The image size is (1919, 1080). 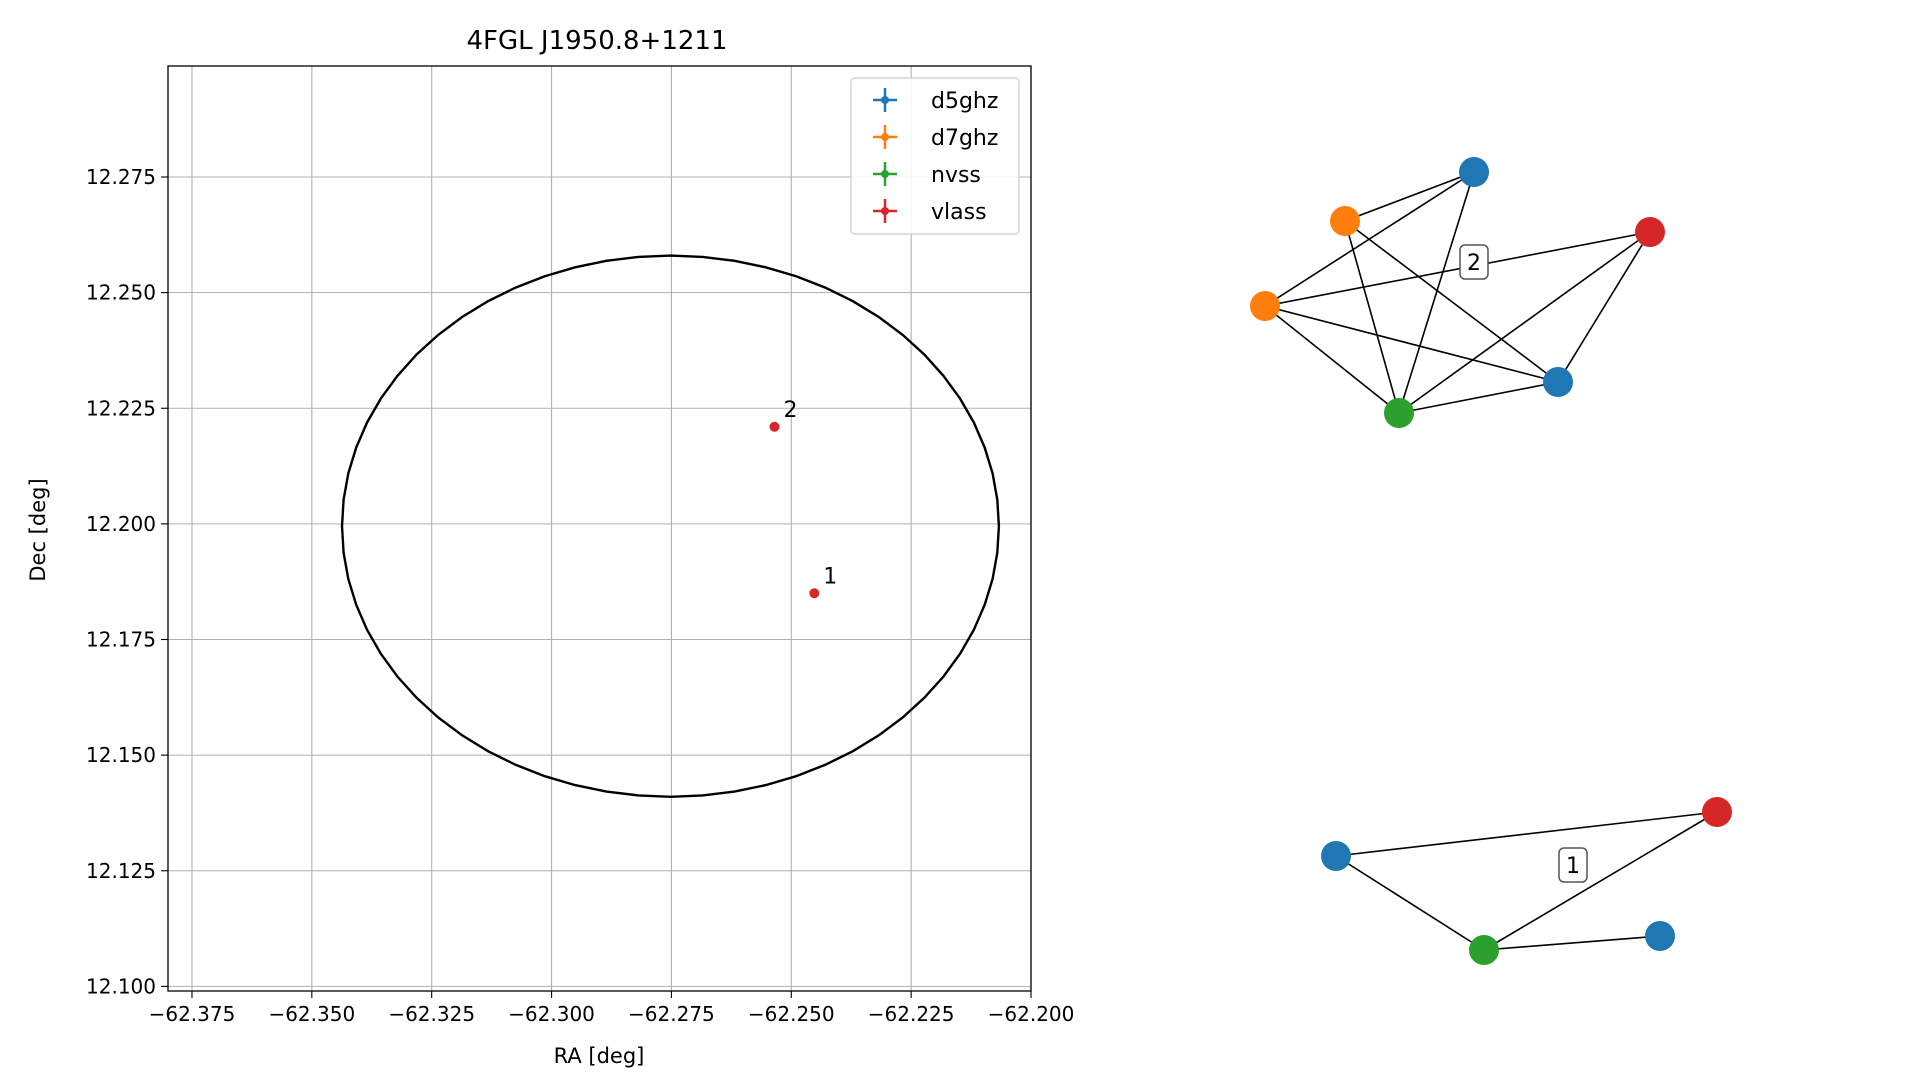 I want to click on x-tick-label: −62.325, so click(x=431, y=1014).